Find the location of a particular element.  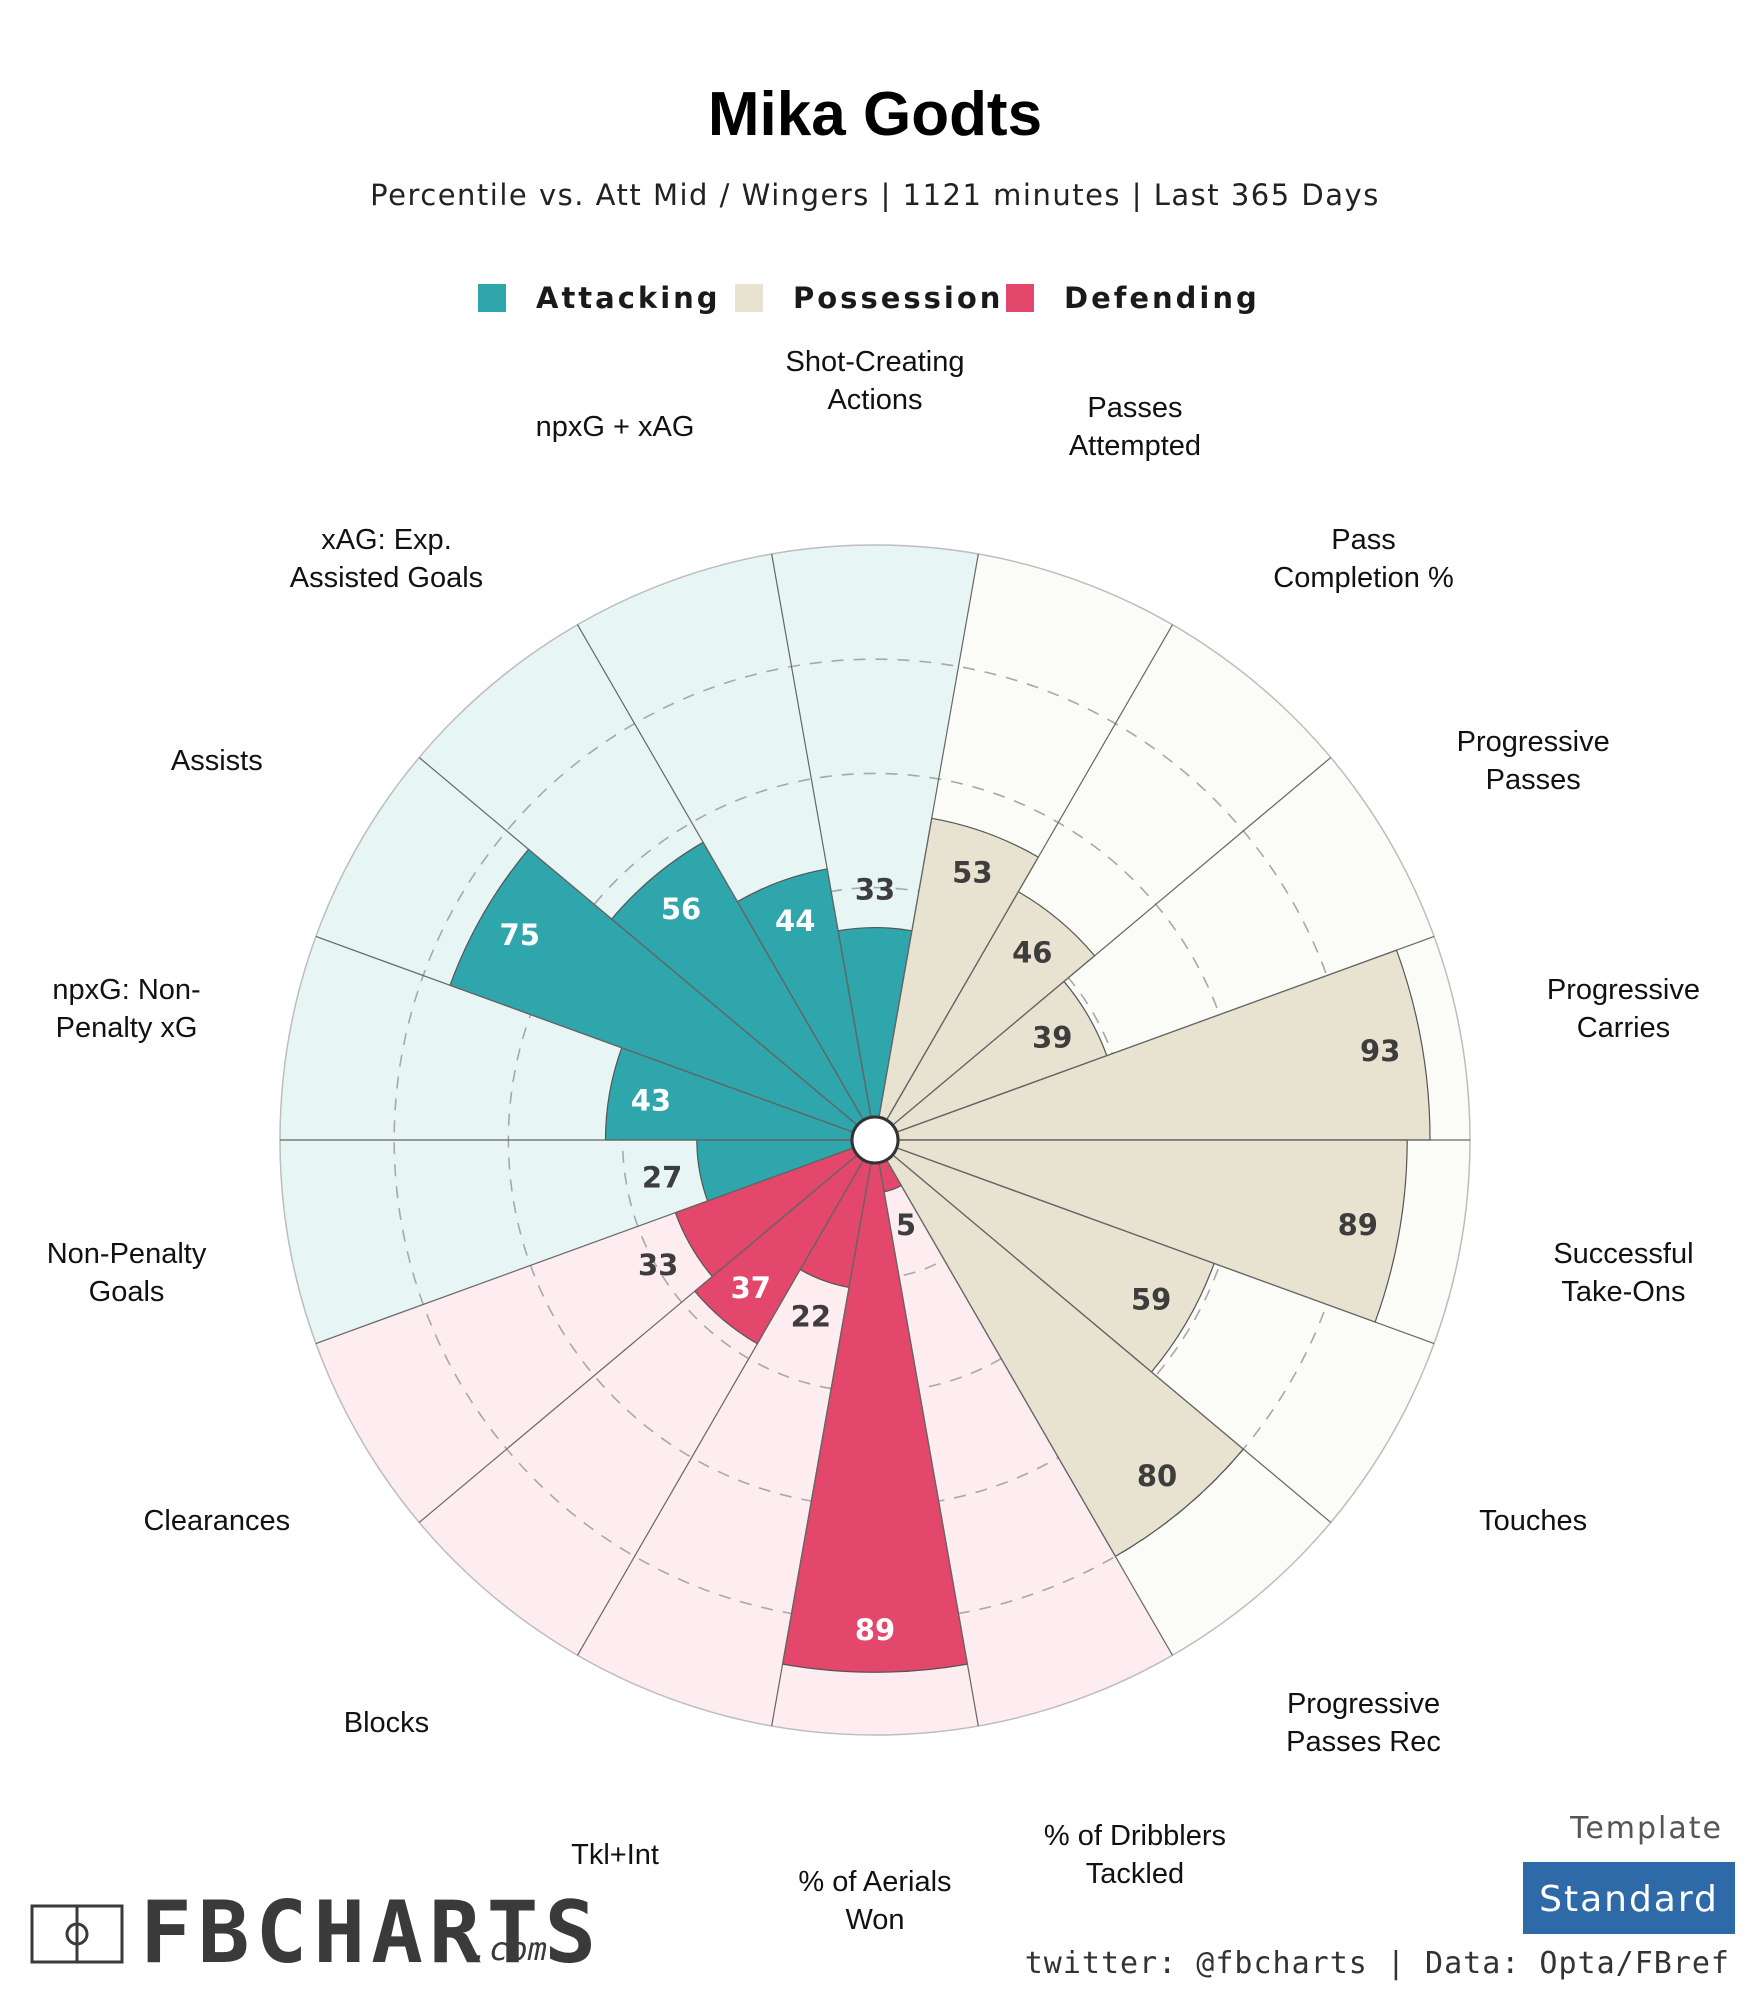

center-hole is located at coordinates (875, 1140).